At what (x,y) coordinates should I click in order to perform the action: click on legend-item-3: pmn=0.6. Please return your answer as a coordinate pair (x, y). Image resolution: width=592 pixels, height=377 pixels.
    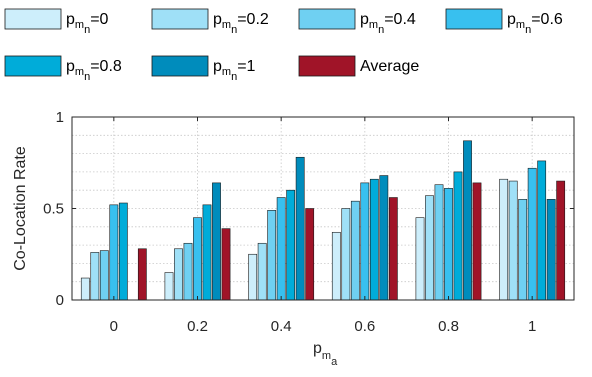
    Looking at the image, I should click on (504, 22).